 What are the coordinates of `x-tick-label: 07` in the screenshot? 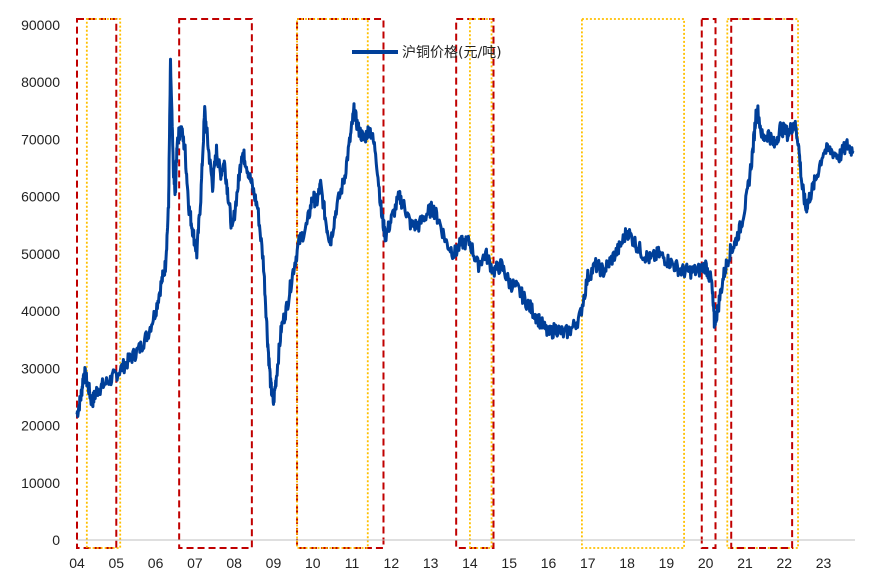 It's located at (195, 563).